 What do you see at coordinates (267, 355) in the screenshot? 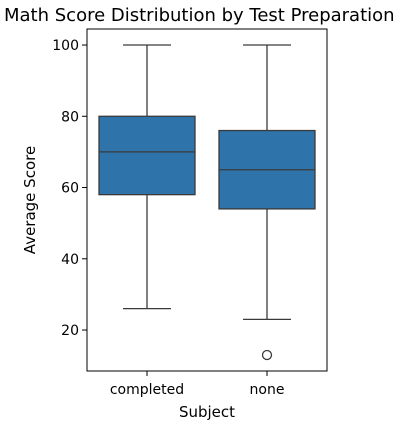
I see `outlier-point` at bounding box center [267, 355].